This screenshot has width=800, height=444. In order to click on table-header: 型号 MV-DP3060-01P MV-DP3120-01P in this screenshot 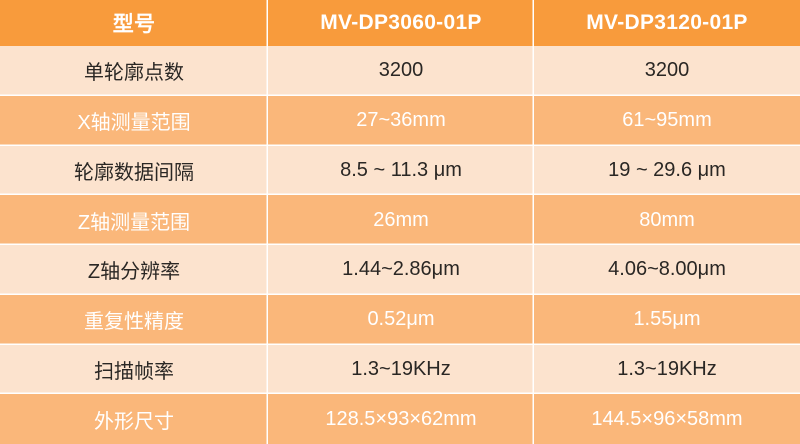, I will do `click(400, 23)`.